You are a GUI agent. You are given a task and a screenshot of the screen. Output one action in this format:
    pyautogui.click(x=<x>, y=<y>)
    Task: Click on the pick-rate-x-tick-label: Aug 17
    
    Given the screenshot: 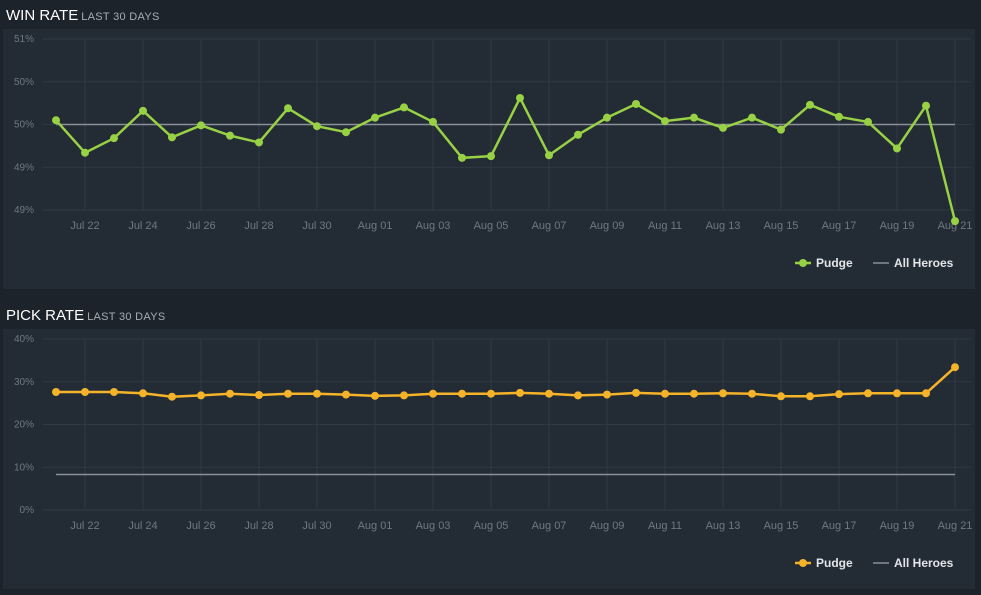 What is the action you would take?
    pyautogui.click(x=839, y=526)
    